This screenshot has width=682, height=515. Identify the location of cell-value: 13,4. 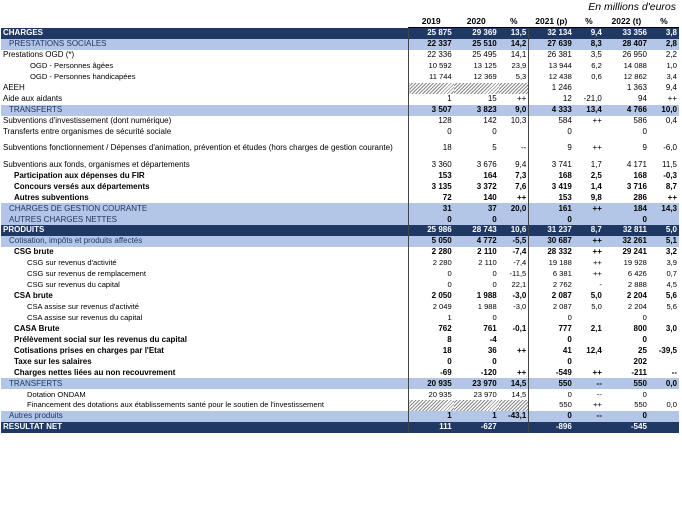
(588, 110).